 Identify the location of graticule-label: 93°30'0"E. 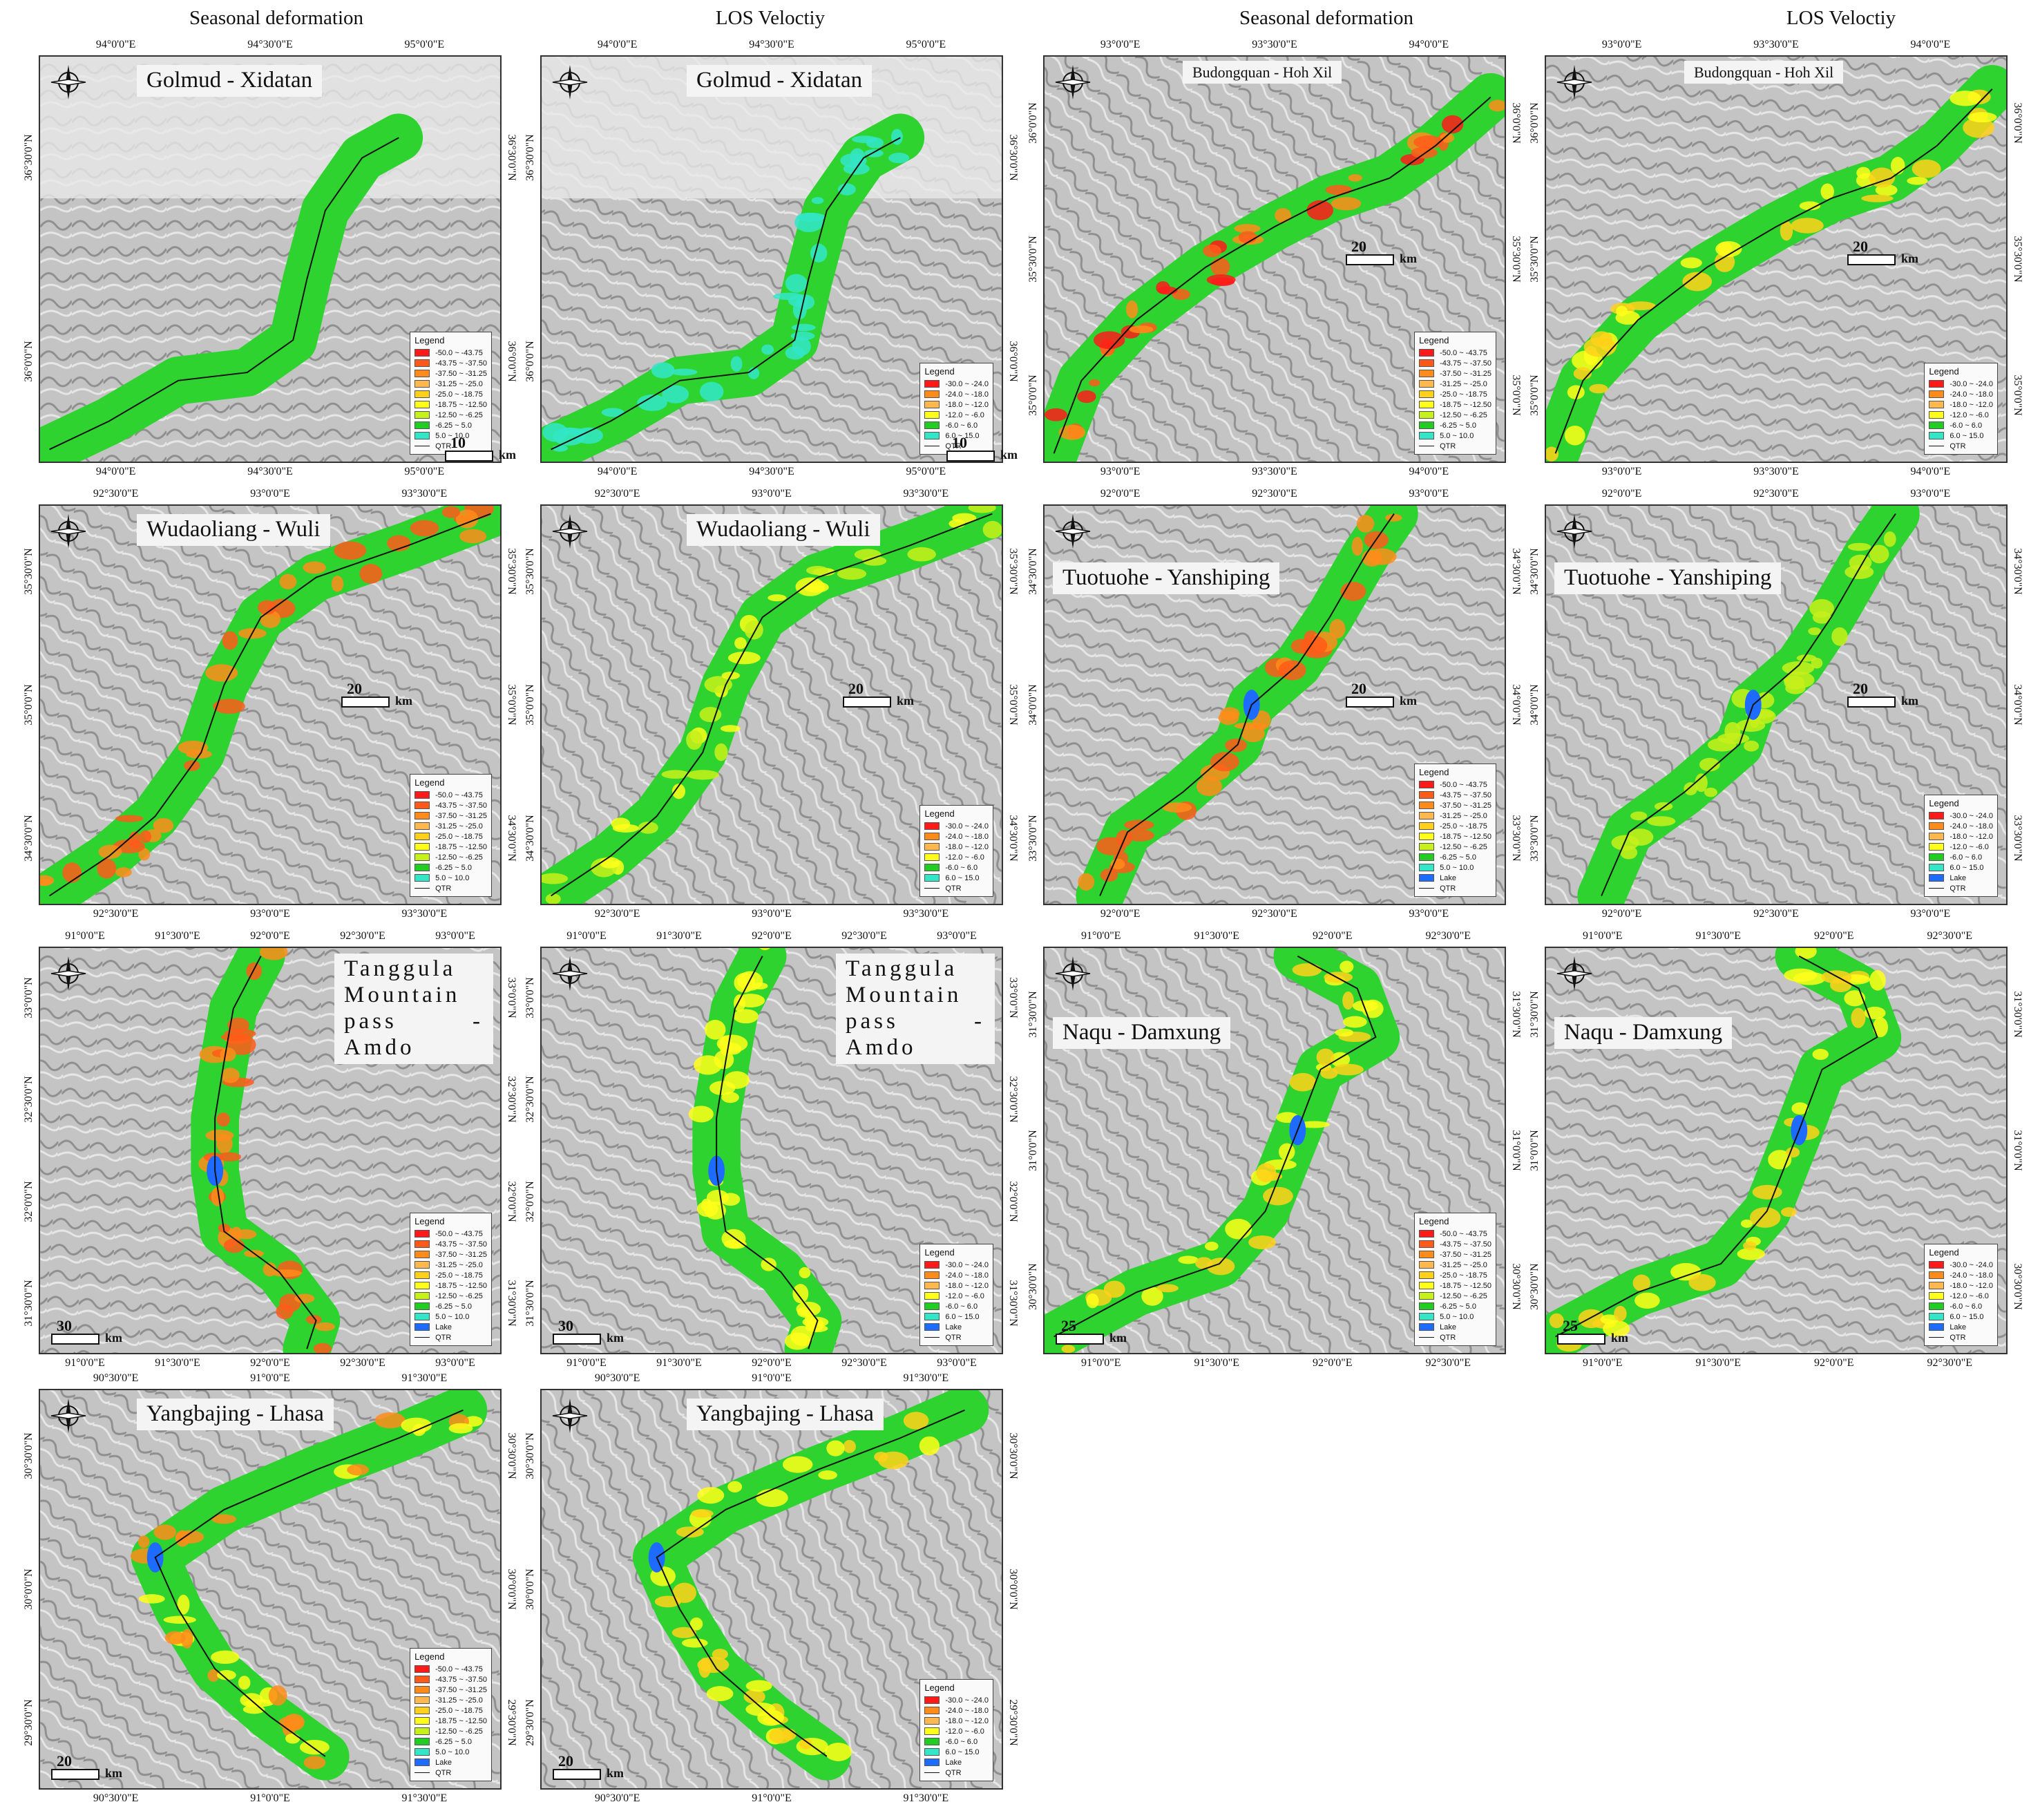
(1776, 471).